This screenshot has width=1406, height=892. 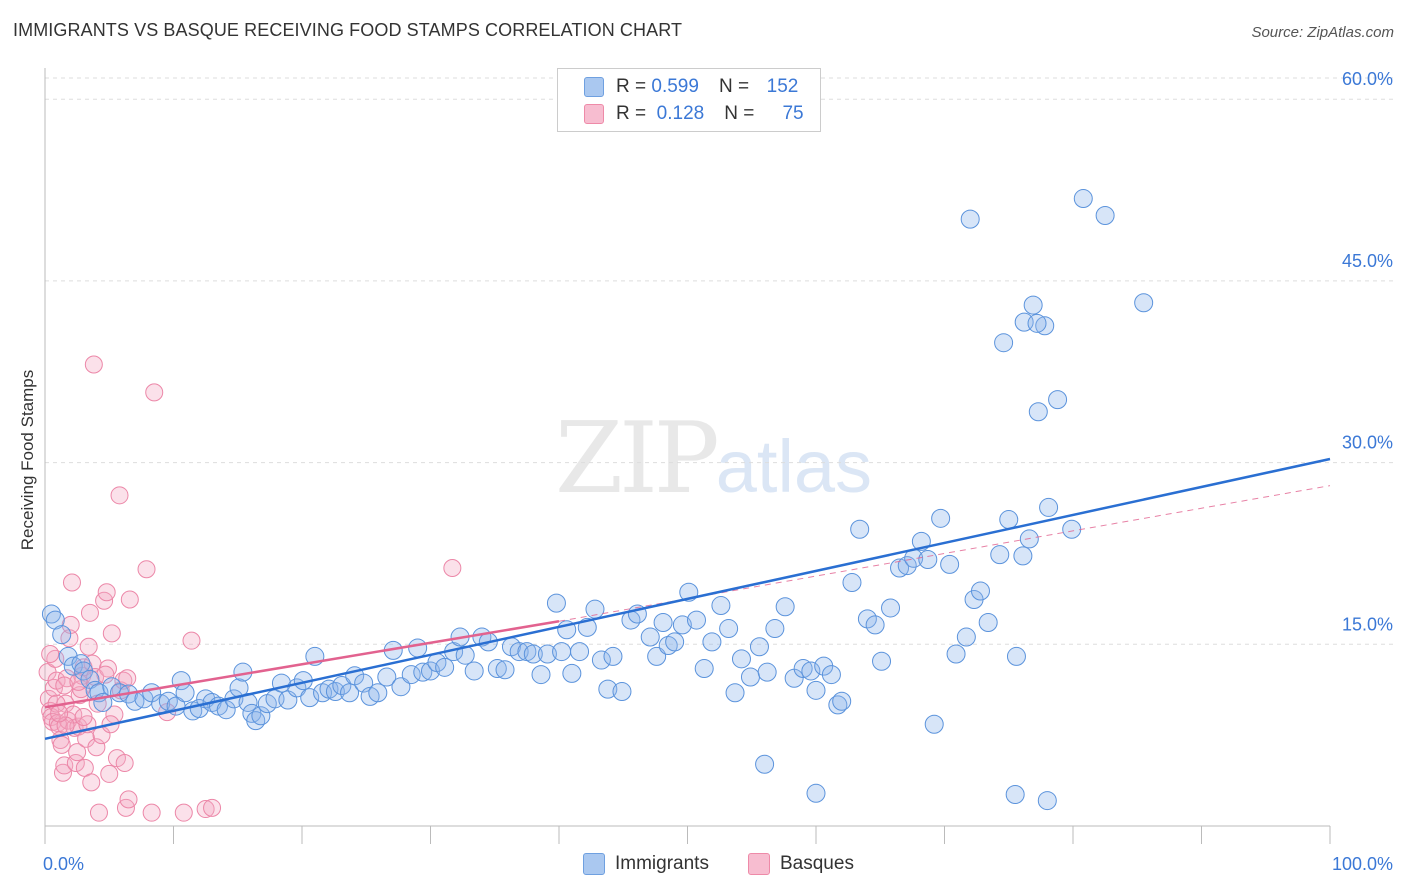 I want to click on immigrants-legend-label: Immigrants, so click(x=662, y=863).